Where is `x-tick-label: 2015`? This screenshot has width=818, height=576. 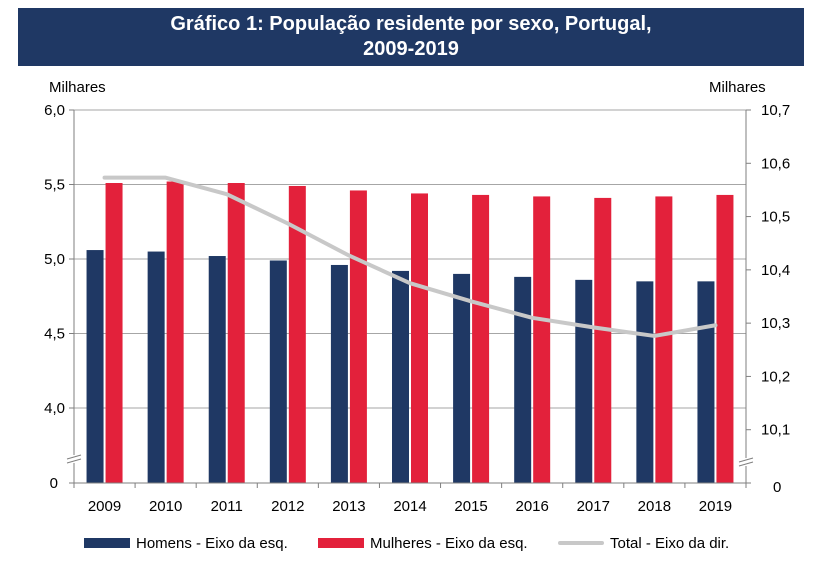 x-tick-label: 2015 is located at coordinates (470, 506).